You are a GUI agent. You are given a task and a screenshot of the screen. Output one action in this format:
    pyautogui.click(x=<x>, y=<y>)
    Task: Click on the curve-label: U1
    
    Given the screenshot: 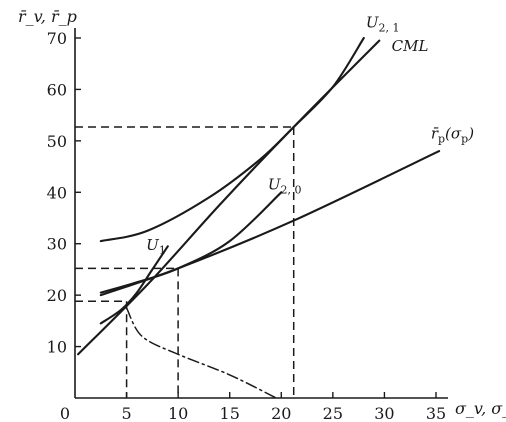 What is the action you would take?
    pyautogui.click(x=156, y=246)
    